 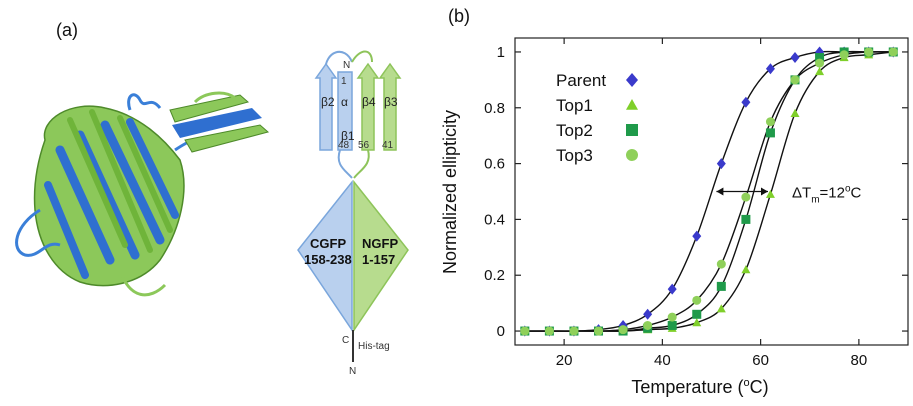 What do you see at coordinates (501, 331) in the screenshot?
I see `y-tick-label: 0` at bounding box center [501, 331].